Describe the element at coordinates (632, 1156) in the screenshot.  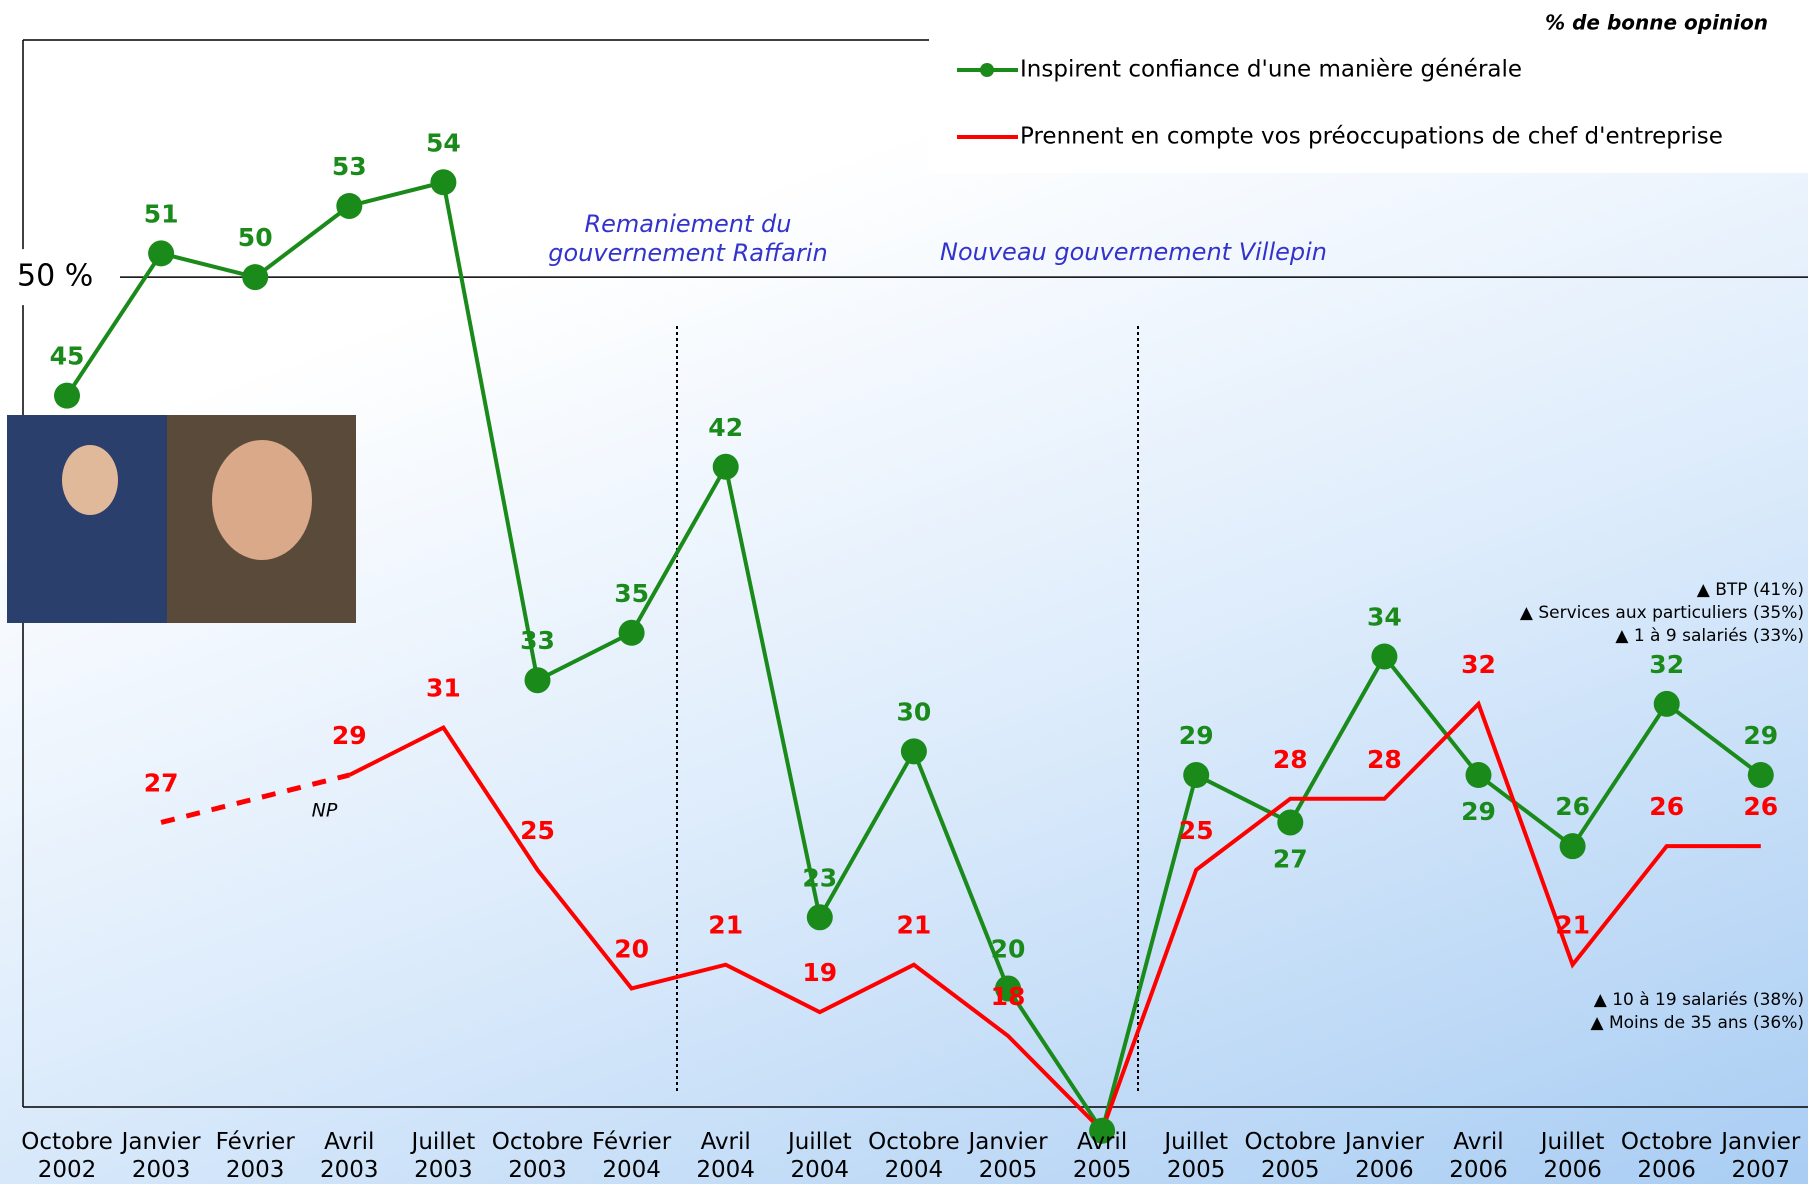
I see `x-tick-label: Février 2004` at that location.